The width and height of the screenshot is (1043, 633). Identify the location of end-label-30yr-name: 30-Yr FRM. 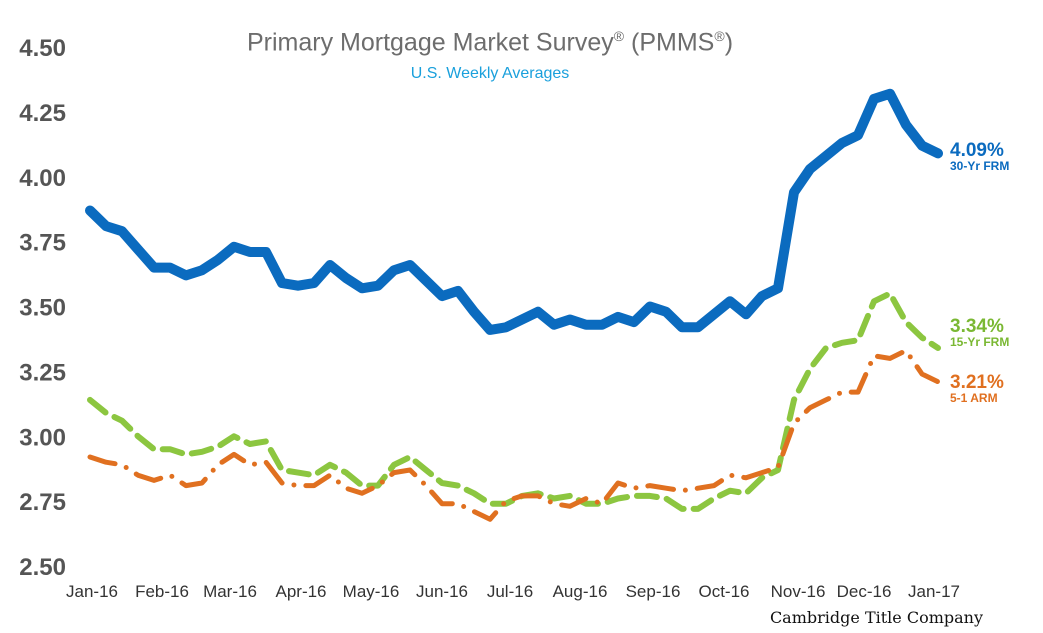
(980, 166).